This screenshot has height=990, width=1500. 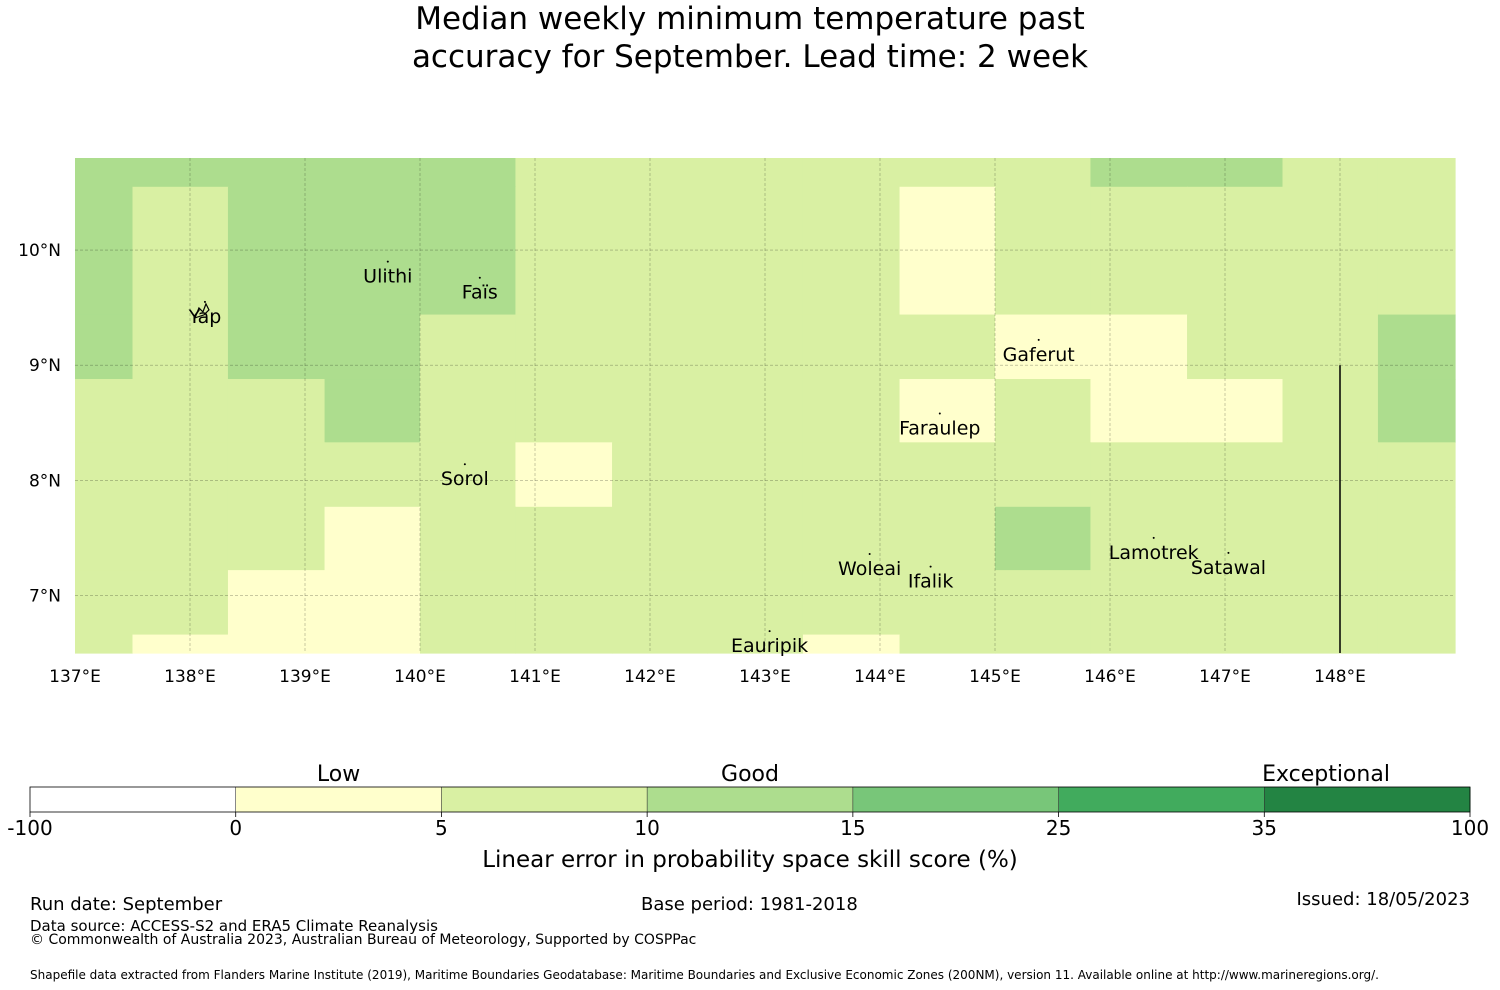 What do you see at coordinates (1264, 828) in the screenshot?
I see `colorbar-tick-label: 35` at bounding box center [1264, 828].